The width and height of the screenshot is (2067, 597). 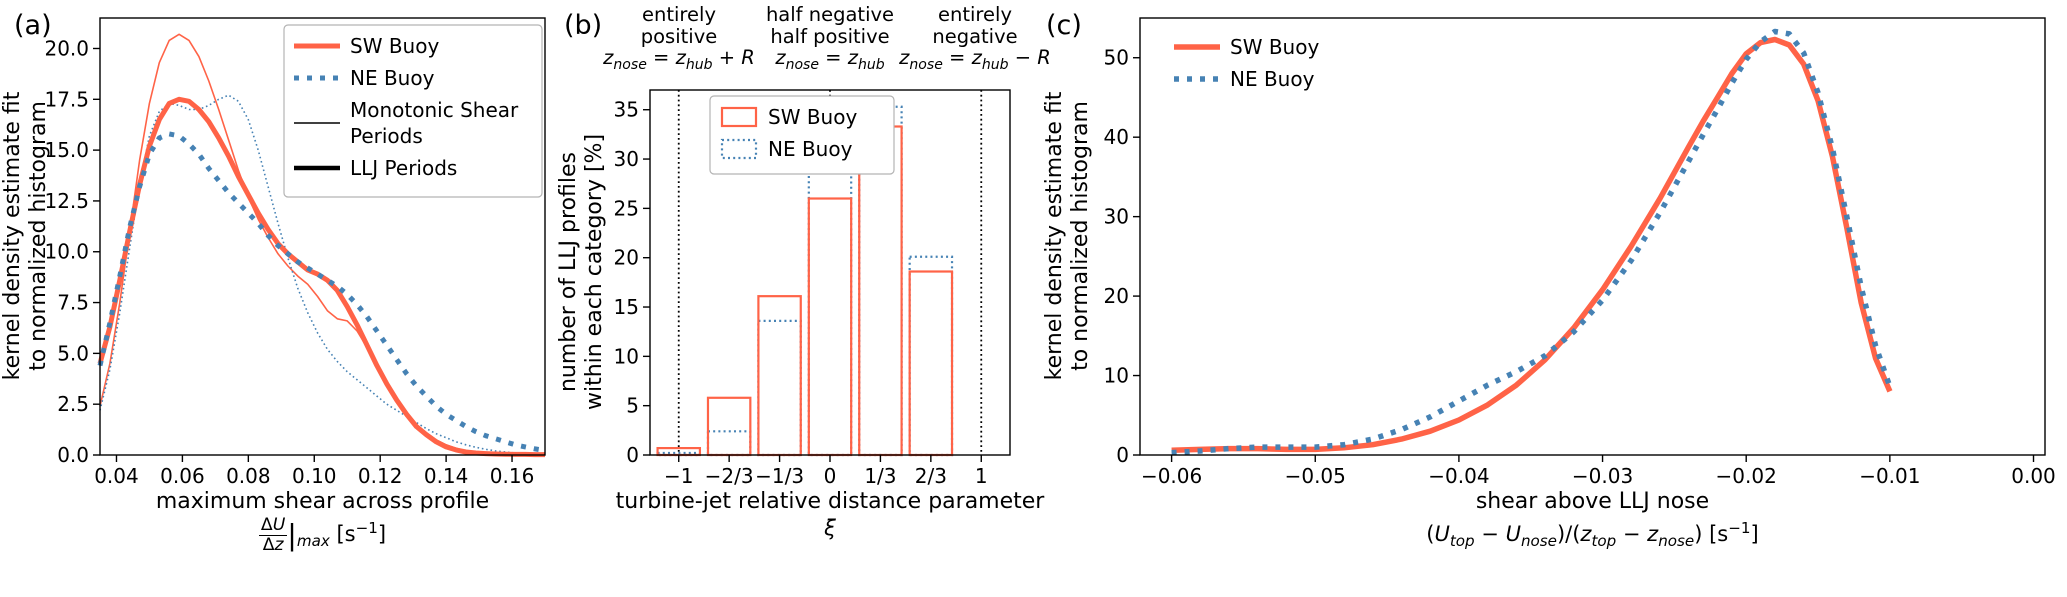 I want to click on legend-swatch-ne-buoy, so click(x=739, y=149).